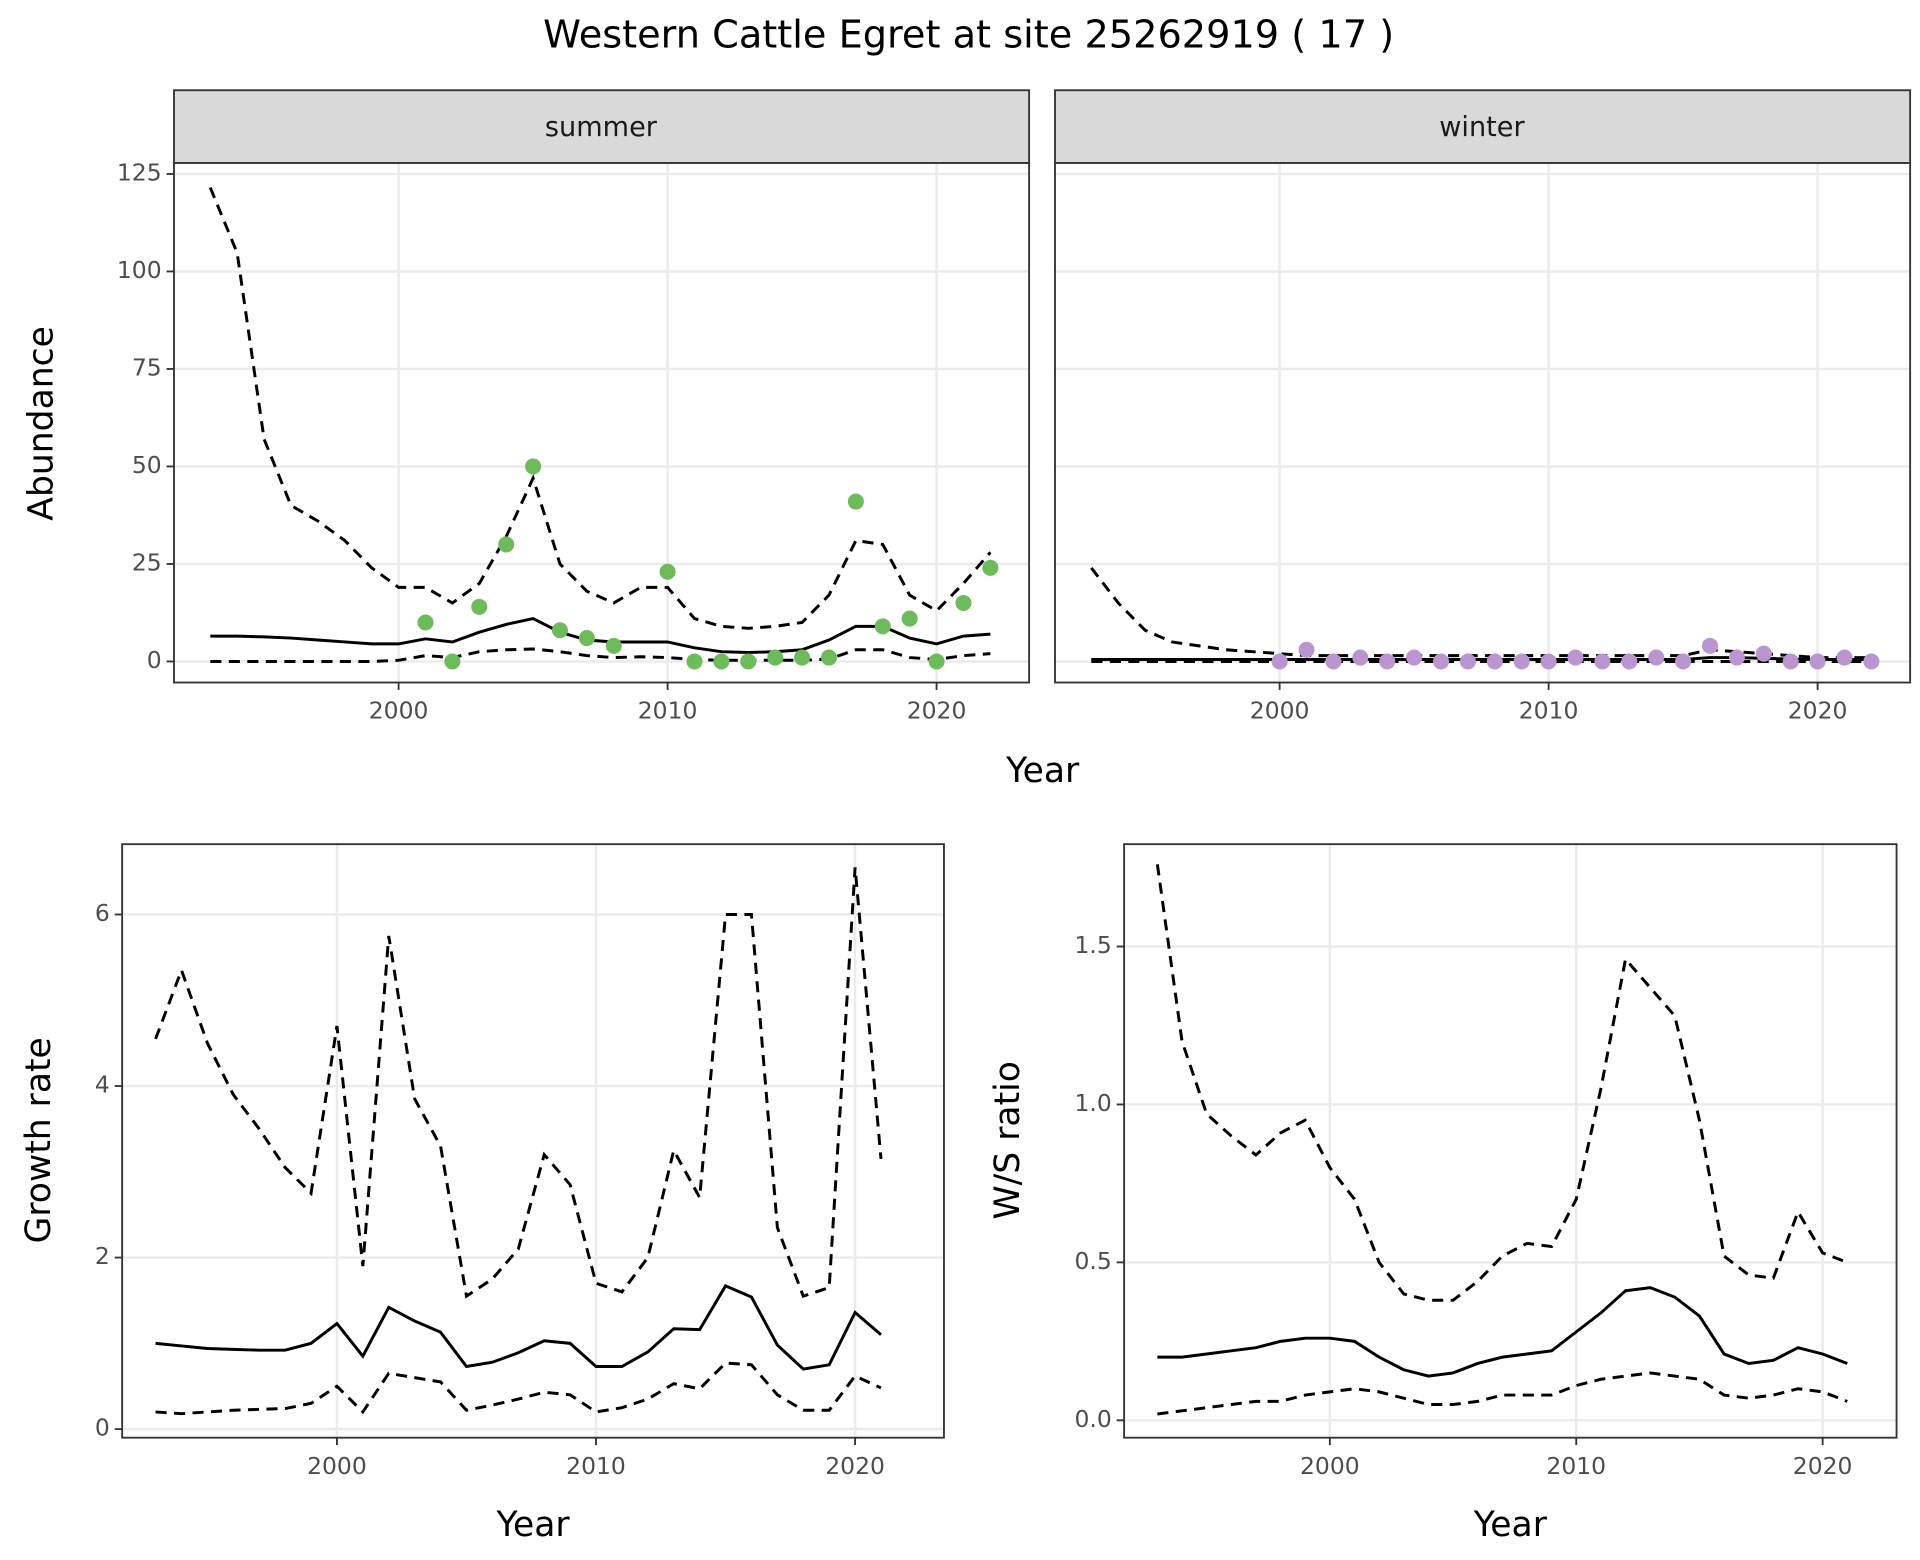 The width and height of the screenshot is (1920, 1560). What do you see at coordinates (147, 465) in the screenshot?
I see `y-tick-label: 50` at bounding box center [147, 465].